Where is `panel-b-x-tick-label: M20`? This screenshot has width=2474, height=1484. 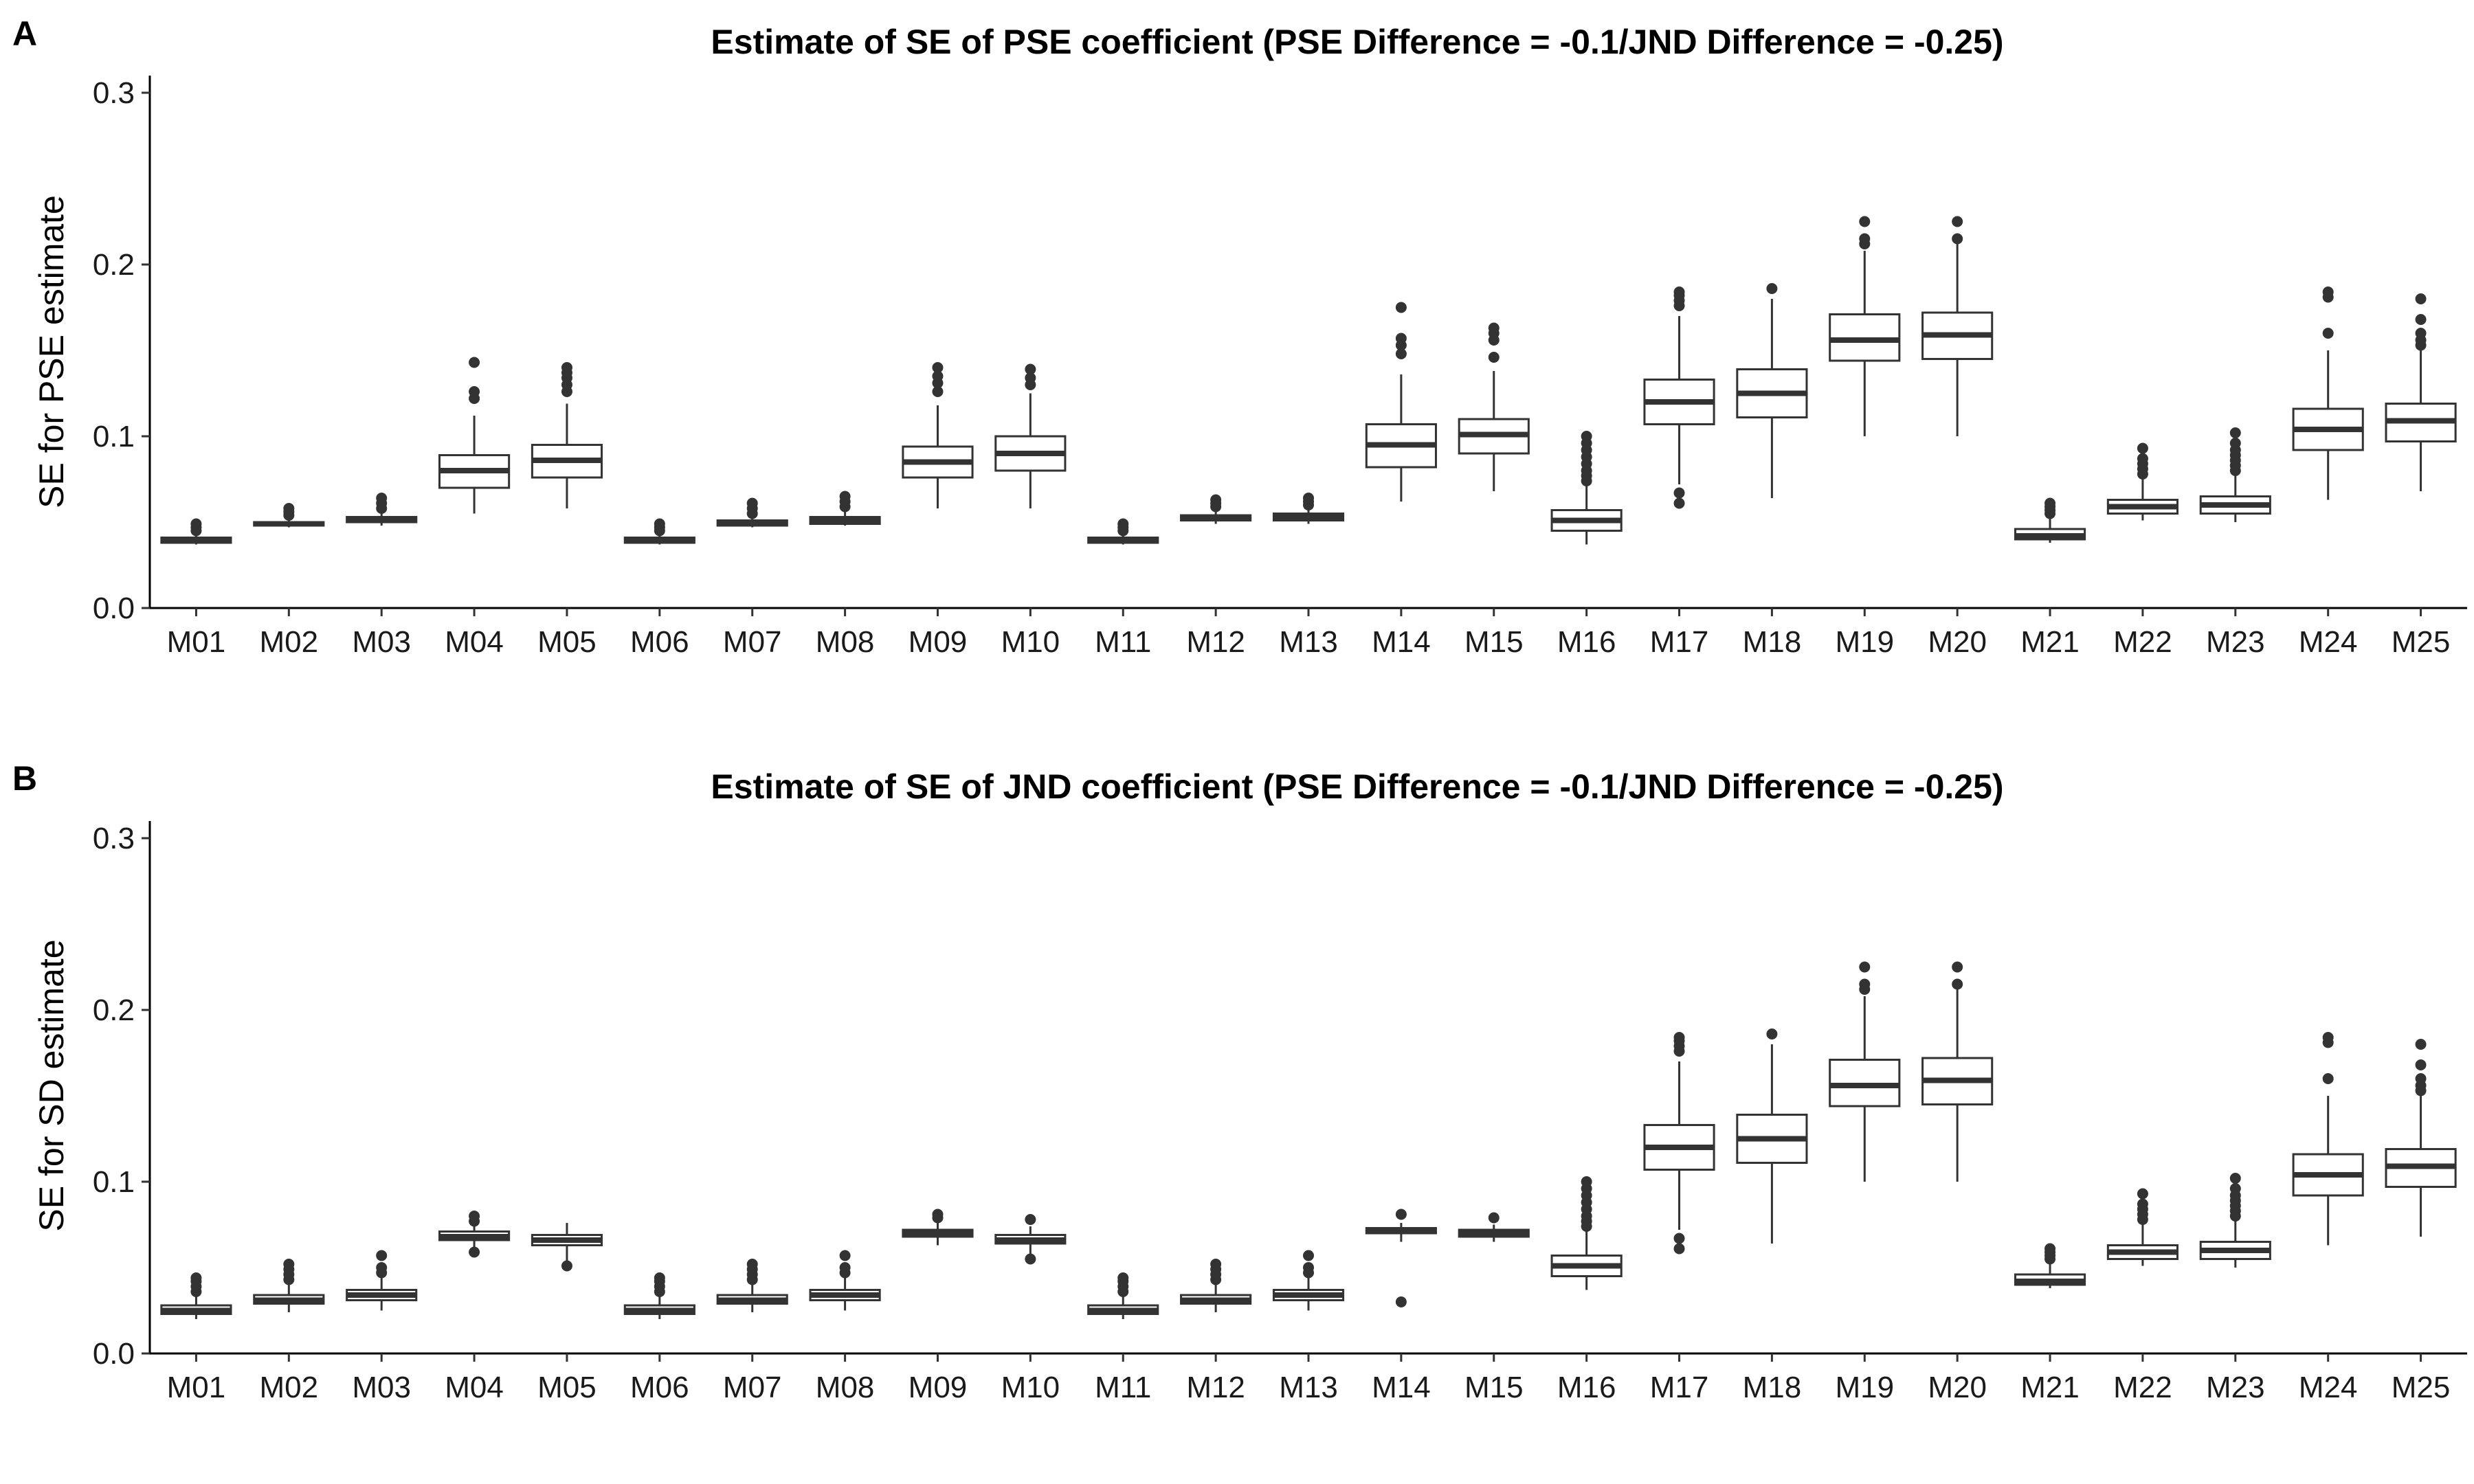
panel-b-x-tick-label: M20 is located at coordinates (1957, 1387).